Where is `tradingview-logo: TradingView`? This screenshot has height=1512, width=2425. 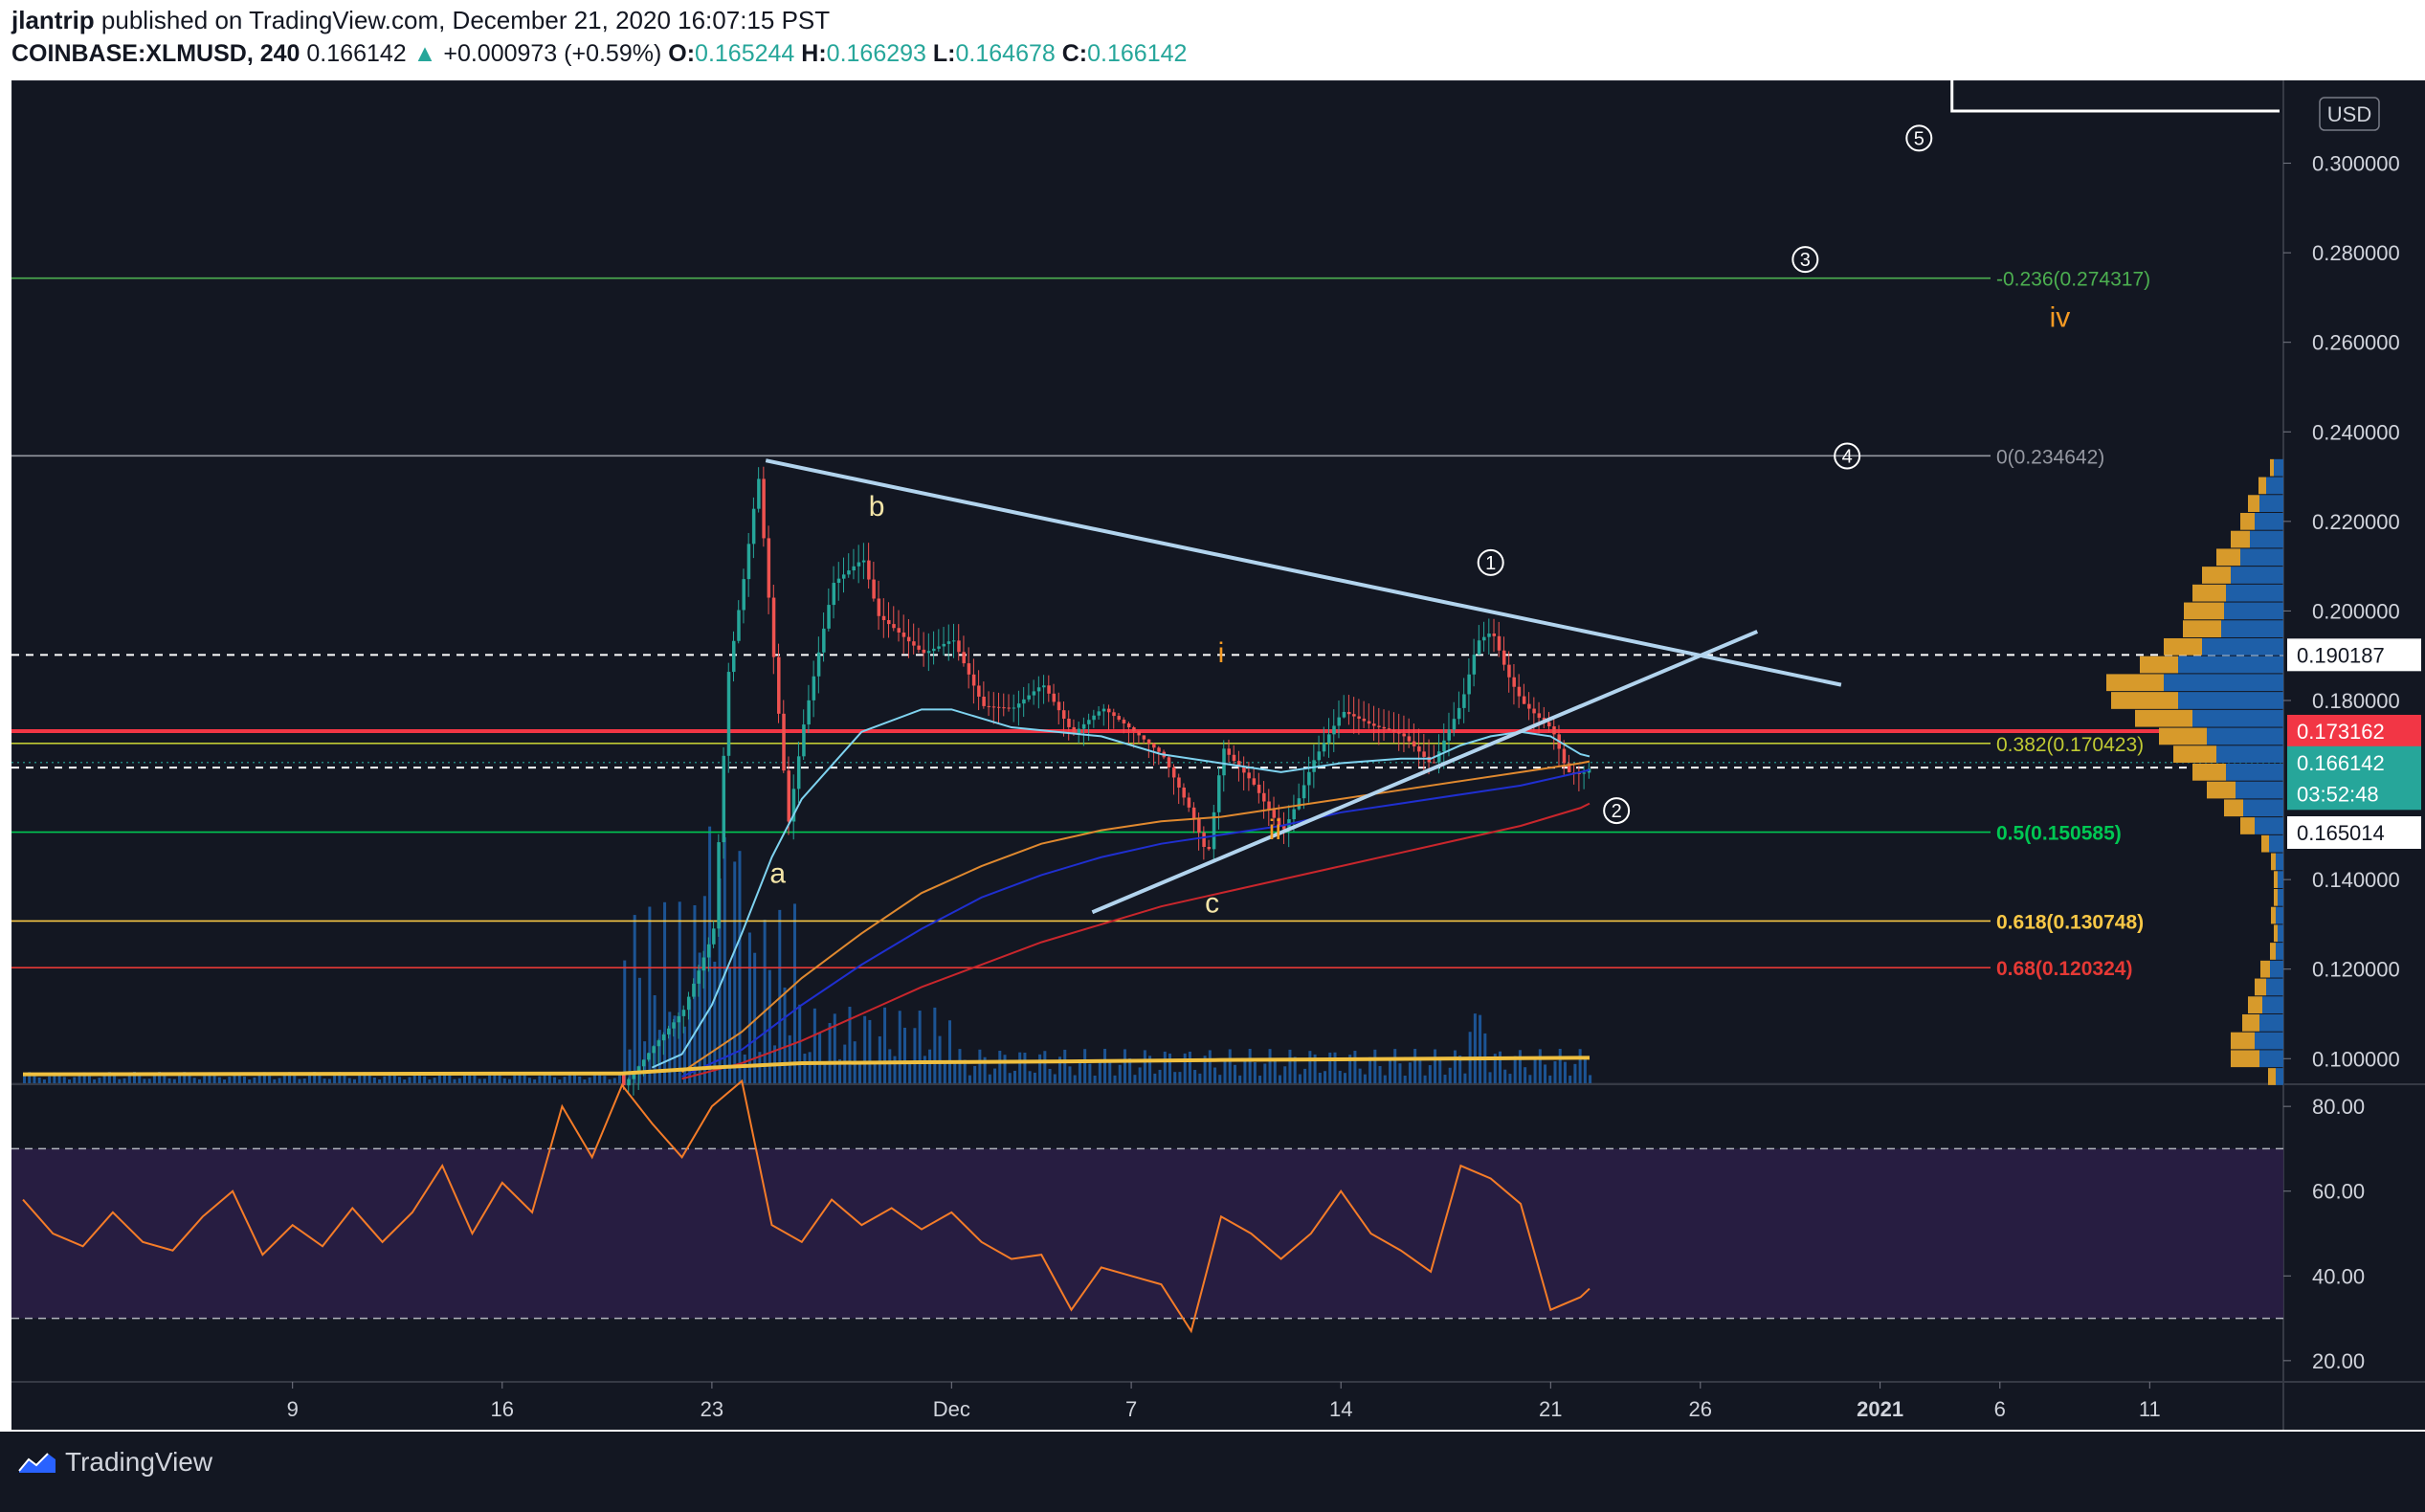
tradingview-logo: TradingView is located at coordinates (114, 1462).